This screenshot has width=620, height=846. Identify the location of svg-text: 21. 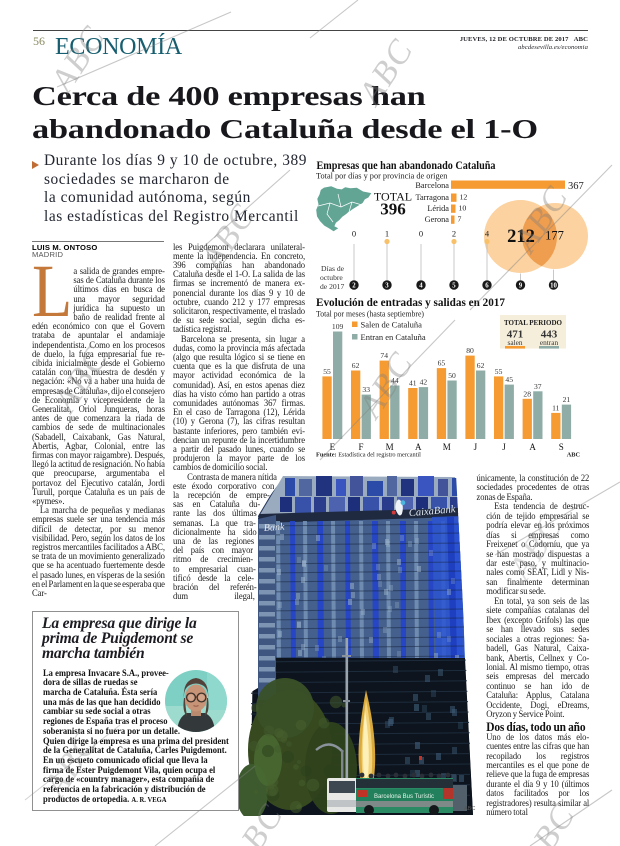
(567, 399).